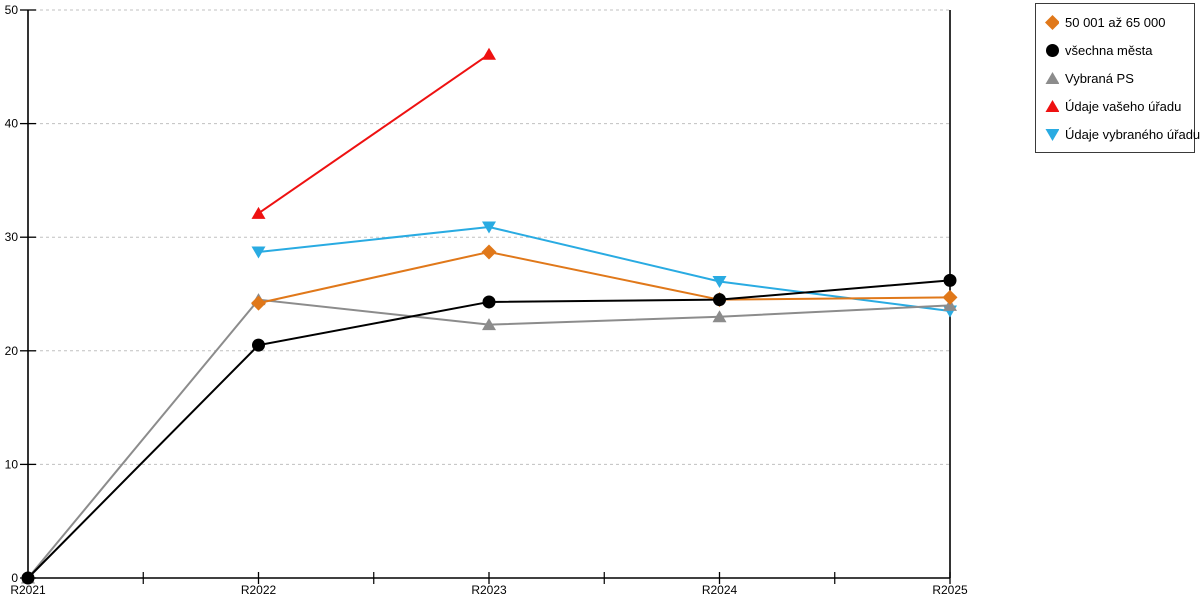 This screenshot has width=1200, height=600. I want to click on svg-text: R2022, so click(259, 590).